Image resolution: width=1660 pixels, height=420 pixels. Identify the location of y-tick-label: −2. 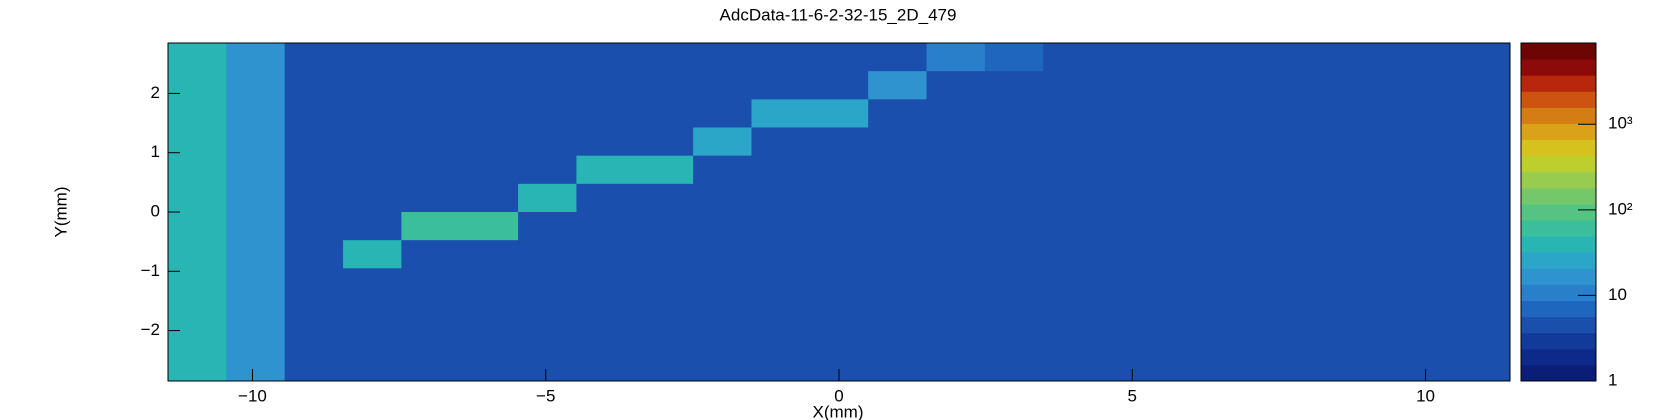
(150, 329).